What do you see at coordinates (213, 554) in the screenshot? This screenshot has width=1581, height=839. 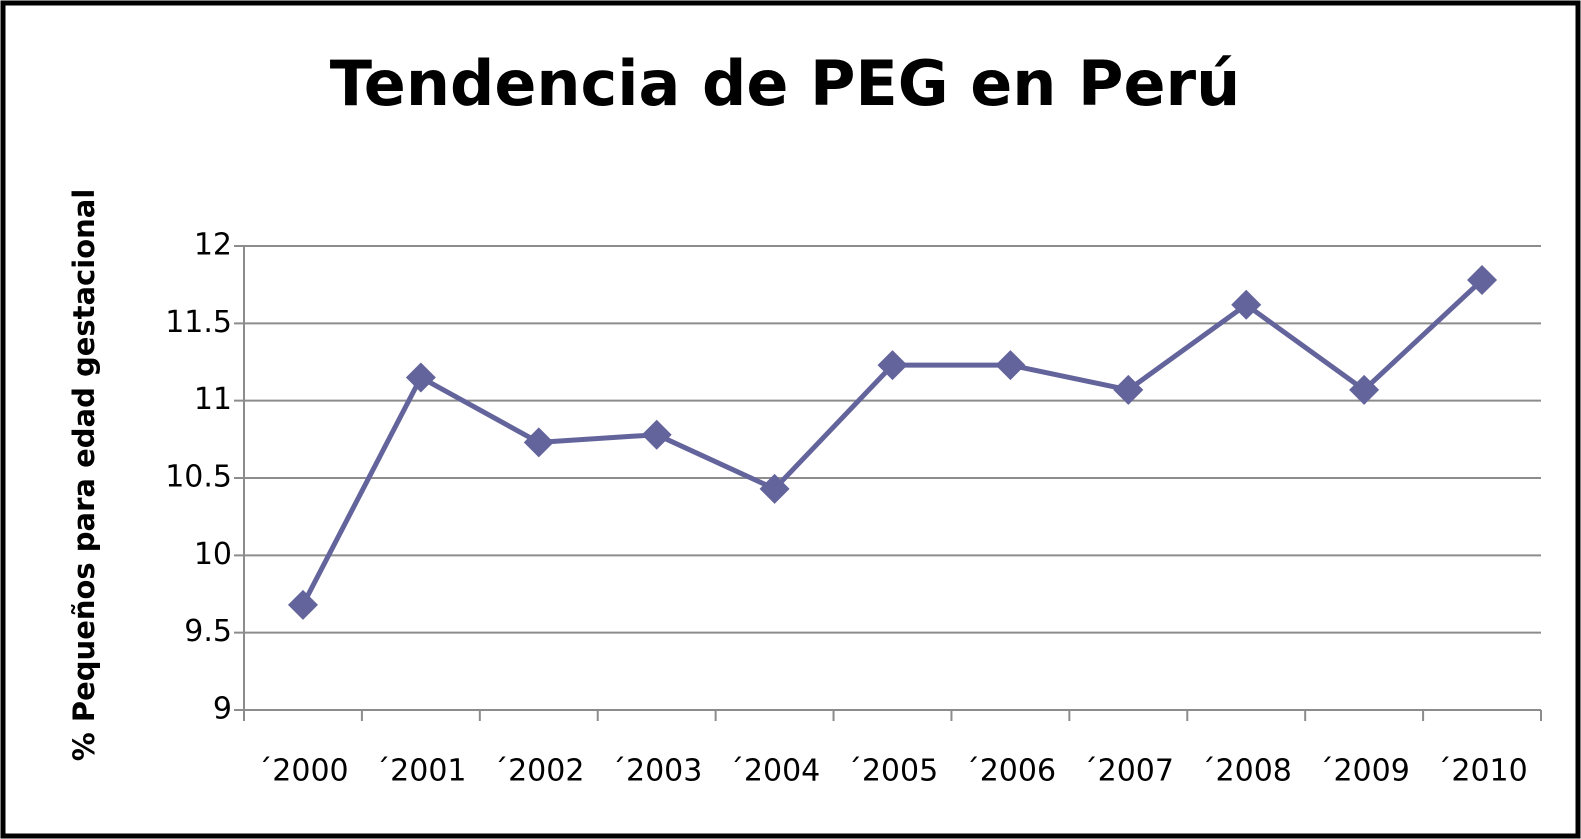 I see `y-tick-label: 10` at bounding box center [213, 554].